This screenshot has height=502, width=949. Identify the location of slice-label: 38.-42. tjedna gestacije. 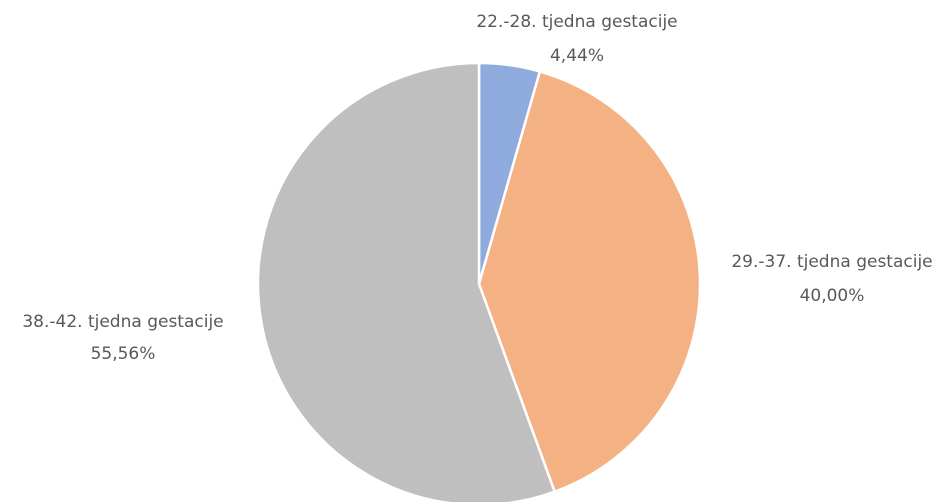
(122, 322).